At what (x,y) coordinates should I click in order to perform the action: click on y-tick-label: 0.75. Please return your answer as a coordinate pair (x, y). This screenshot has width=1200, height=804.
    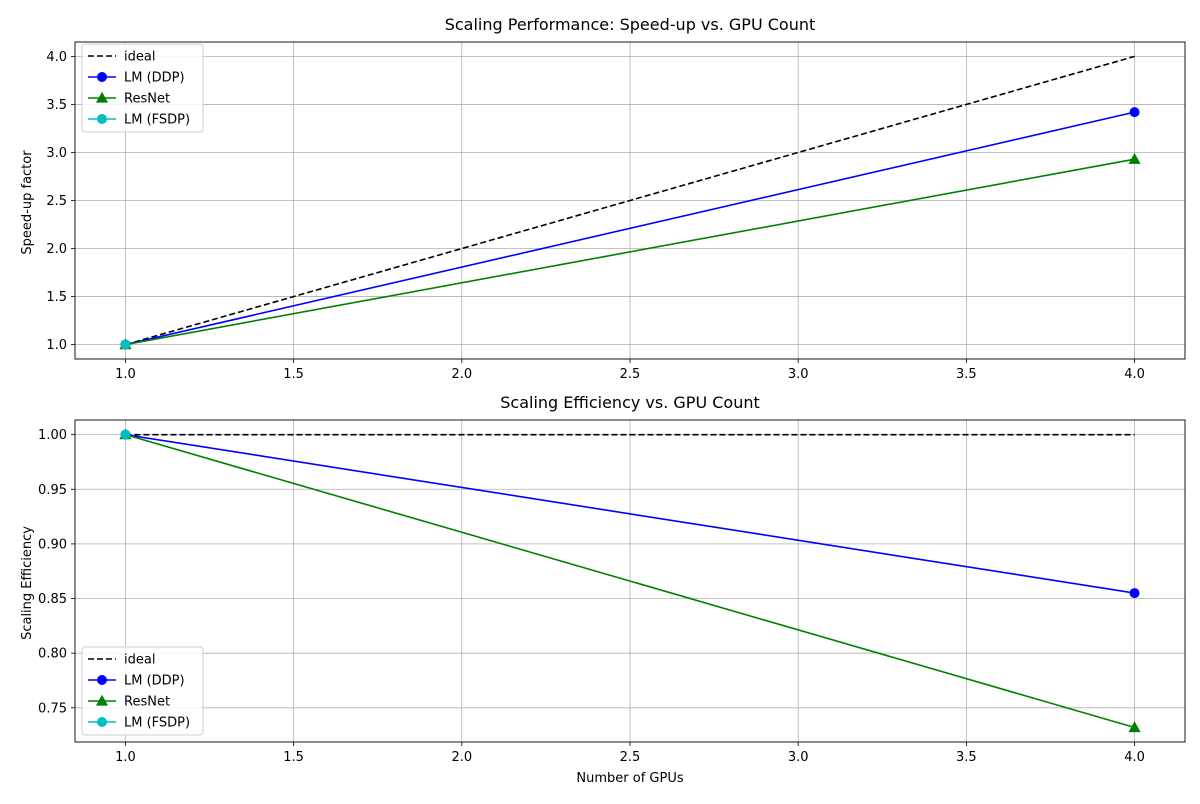
    Looking at the image, I should click on (52, 708).